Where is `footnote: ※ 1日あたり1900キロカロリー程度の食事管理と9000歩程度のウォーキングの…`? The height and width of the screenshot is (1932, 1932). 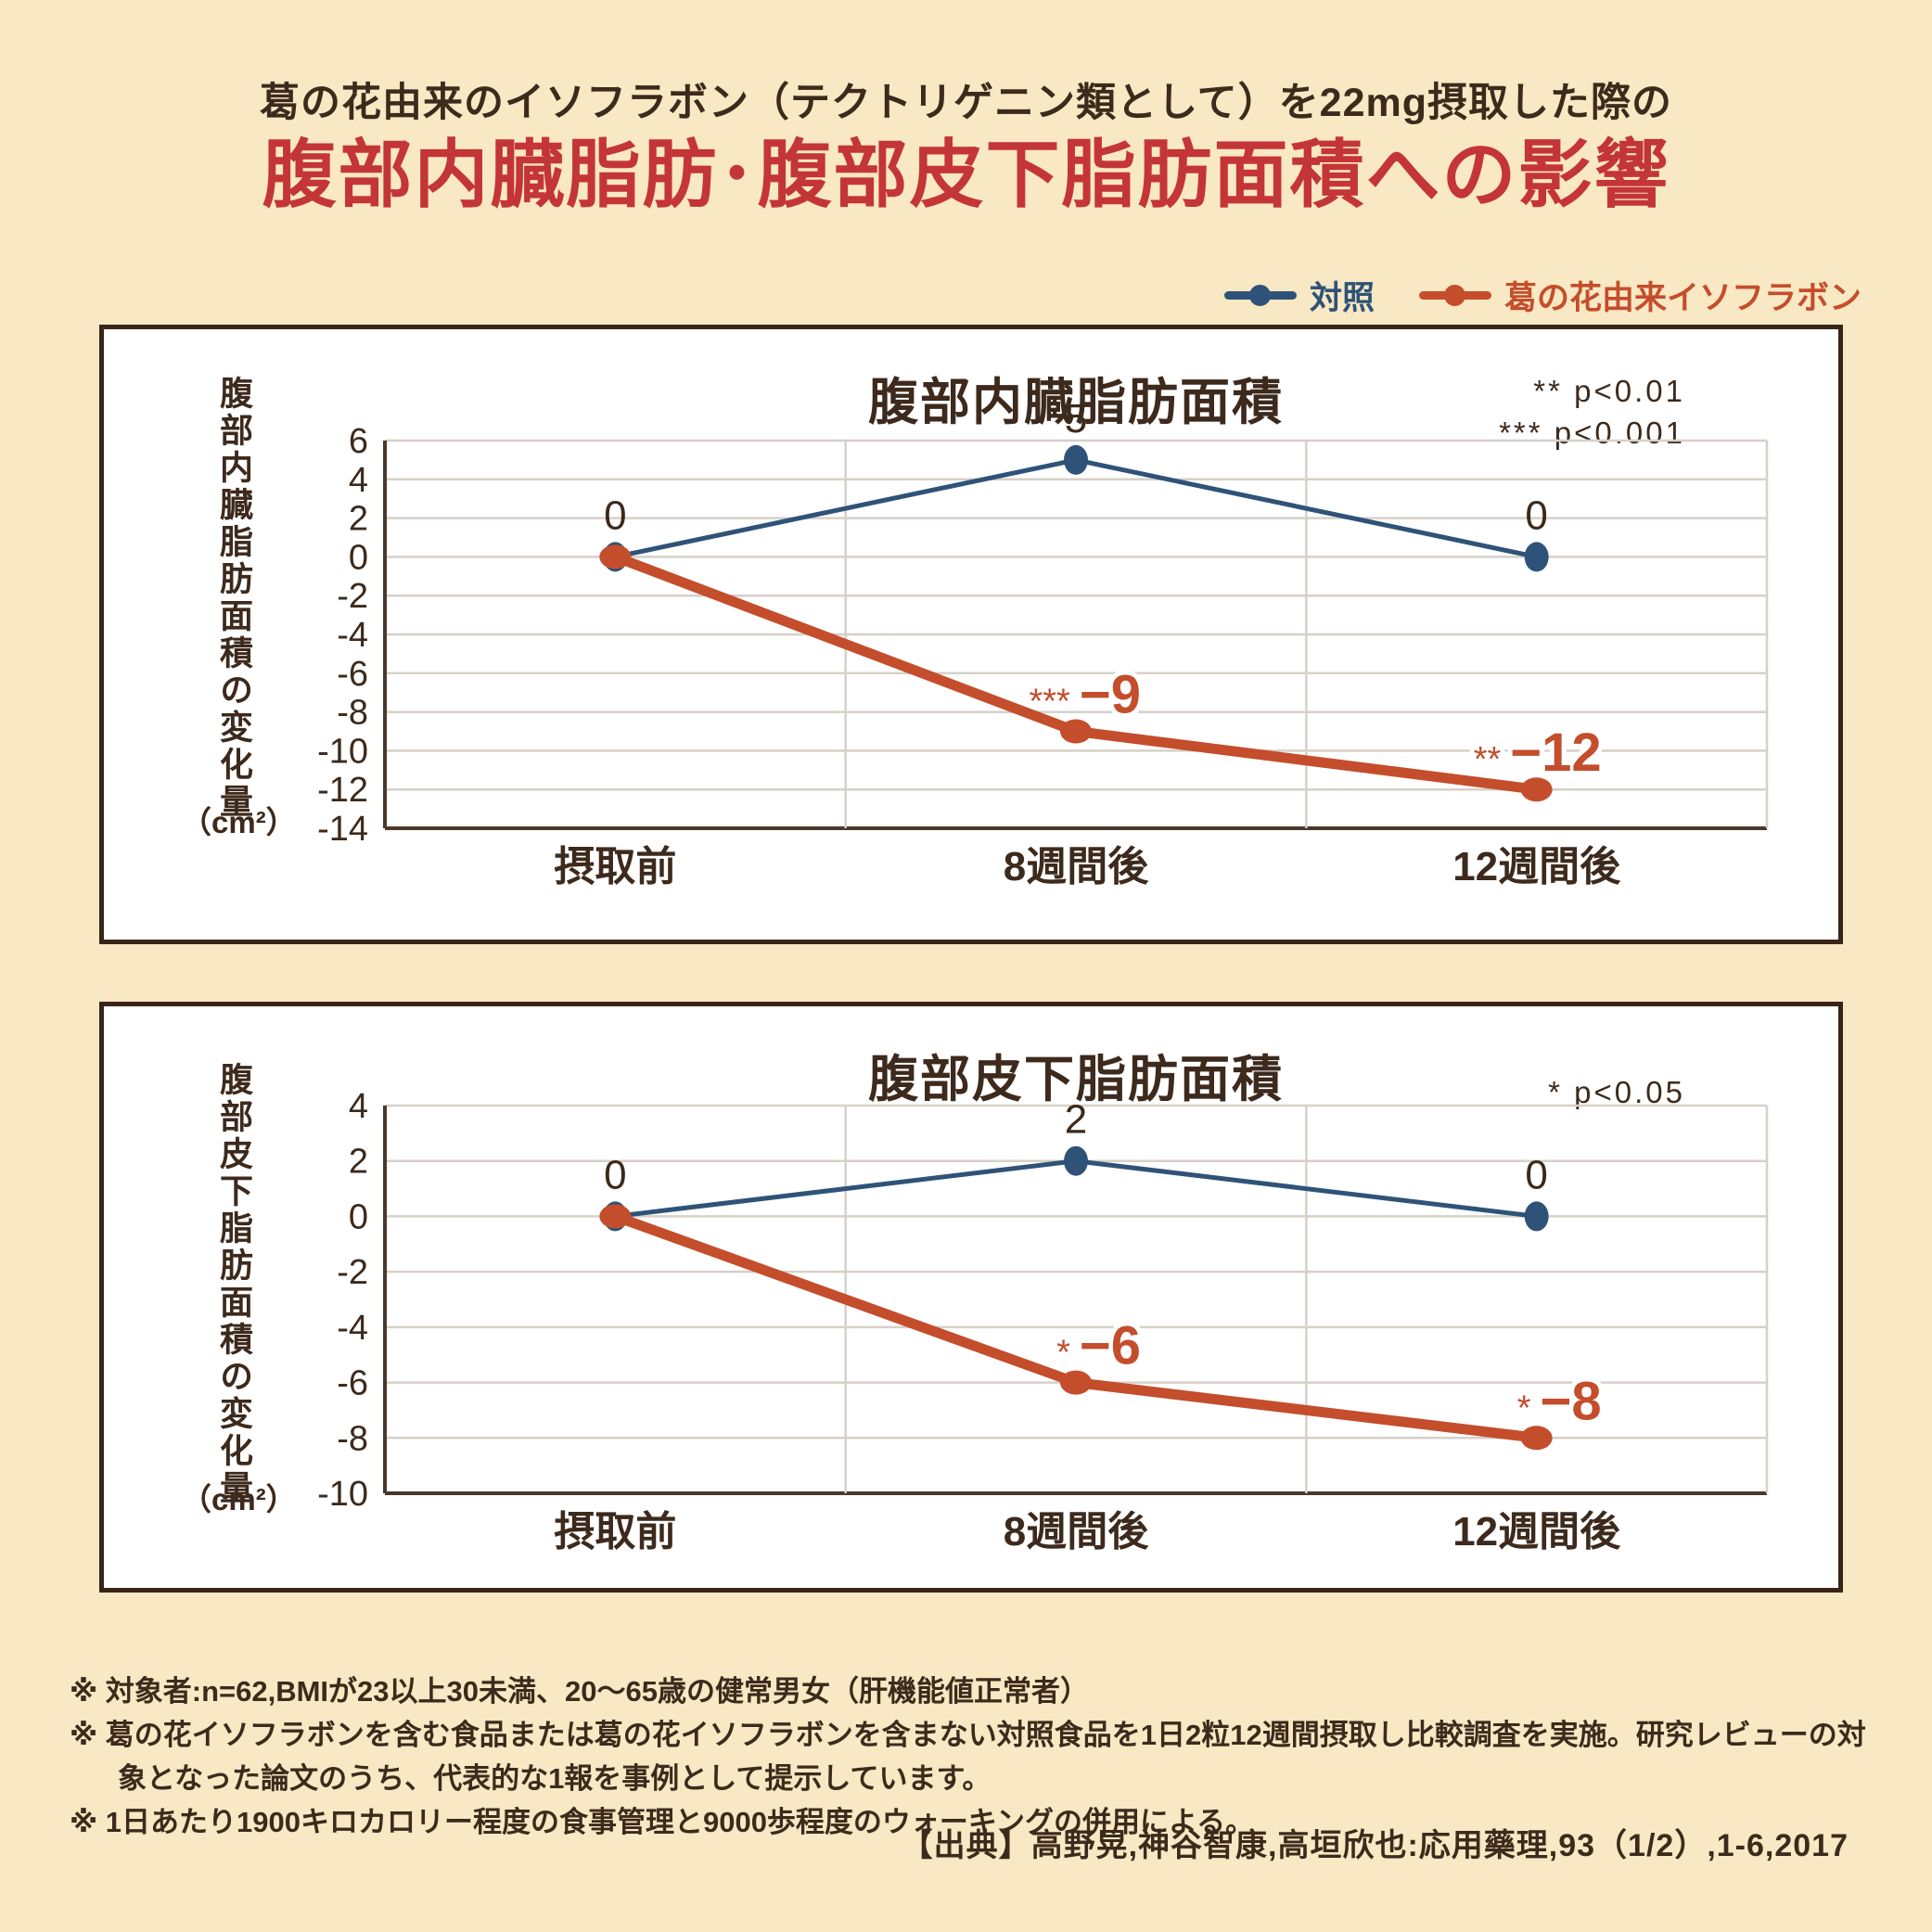
footnote: ※ 1日あたり1900キロカロリー程度の食事管理と9000歩程度のウォーキングの… is located at coordinates (969, 1822).